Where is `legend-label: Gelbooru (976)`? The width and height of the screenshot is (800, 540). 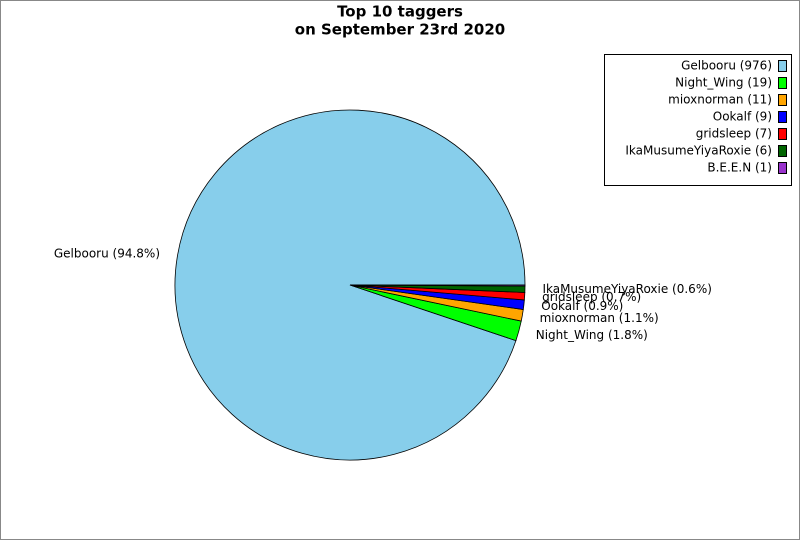 legend-label: Gelbooru (976) is located at coordinates (726, 66).